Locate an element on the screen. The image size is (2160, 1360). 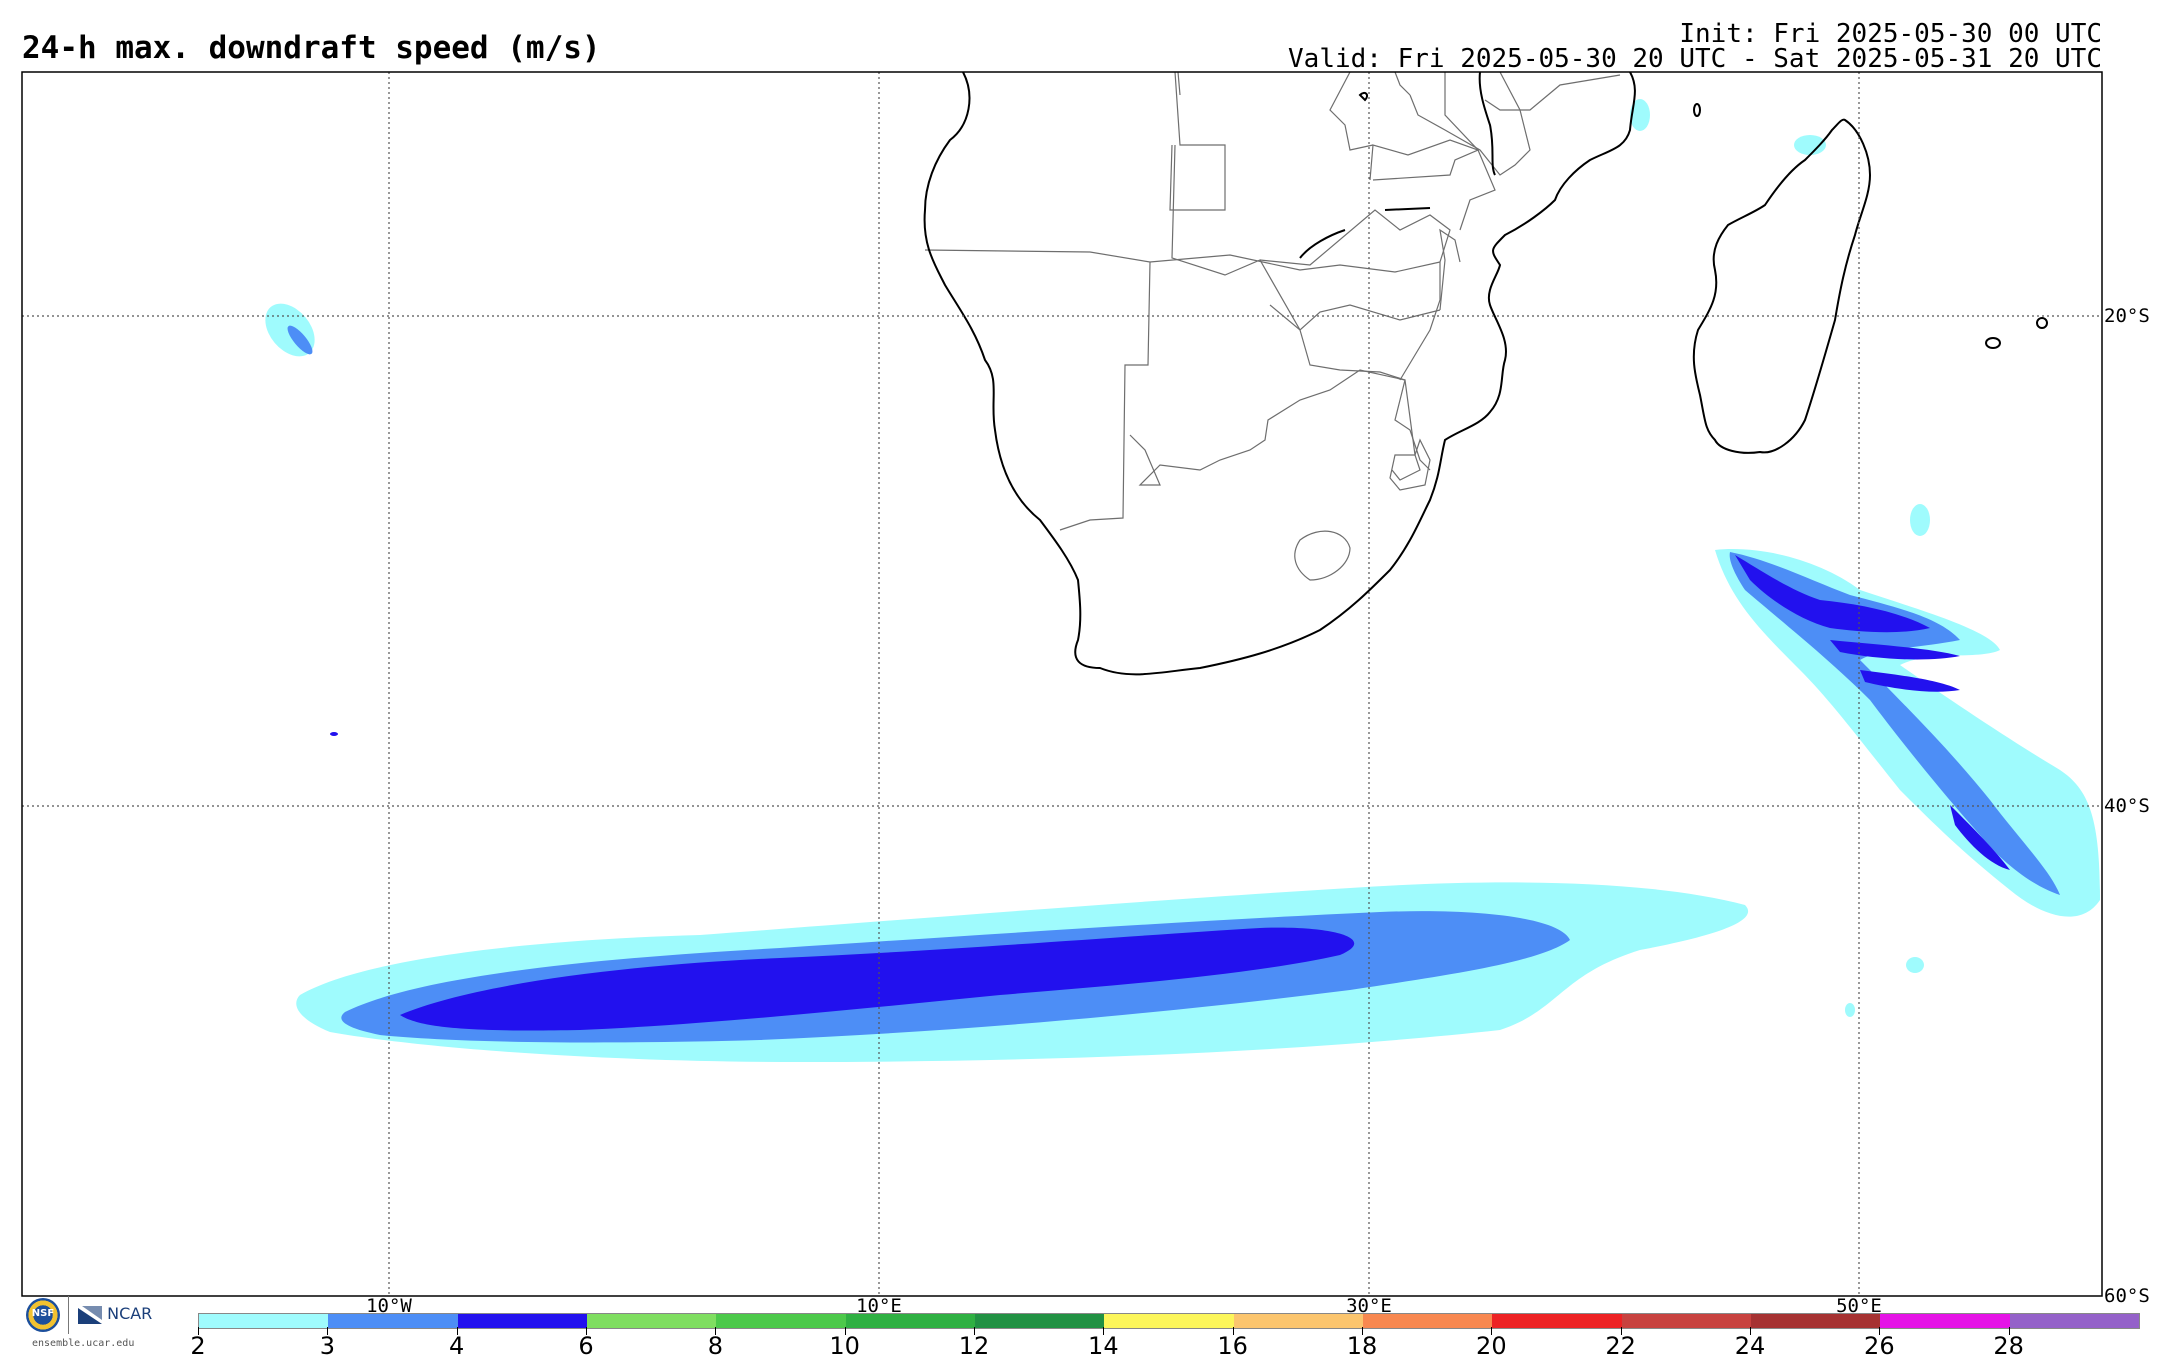
contour-3ms-east-streaks is located at coordinates (1894, 723).